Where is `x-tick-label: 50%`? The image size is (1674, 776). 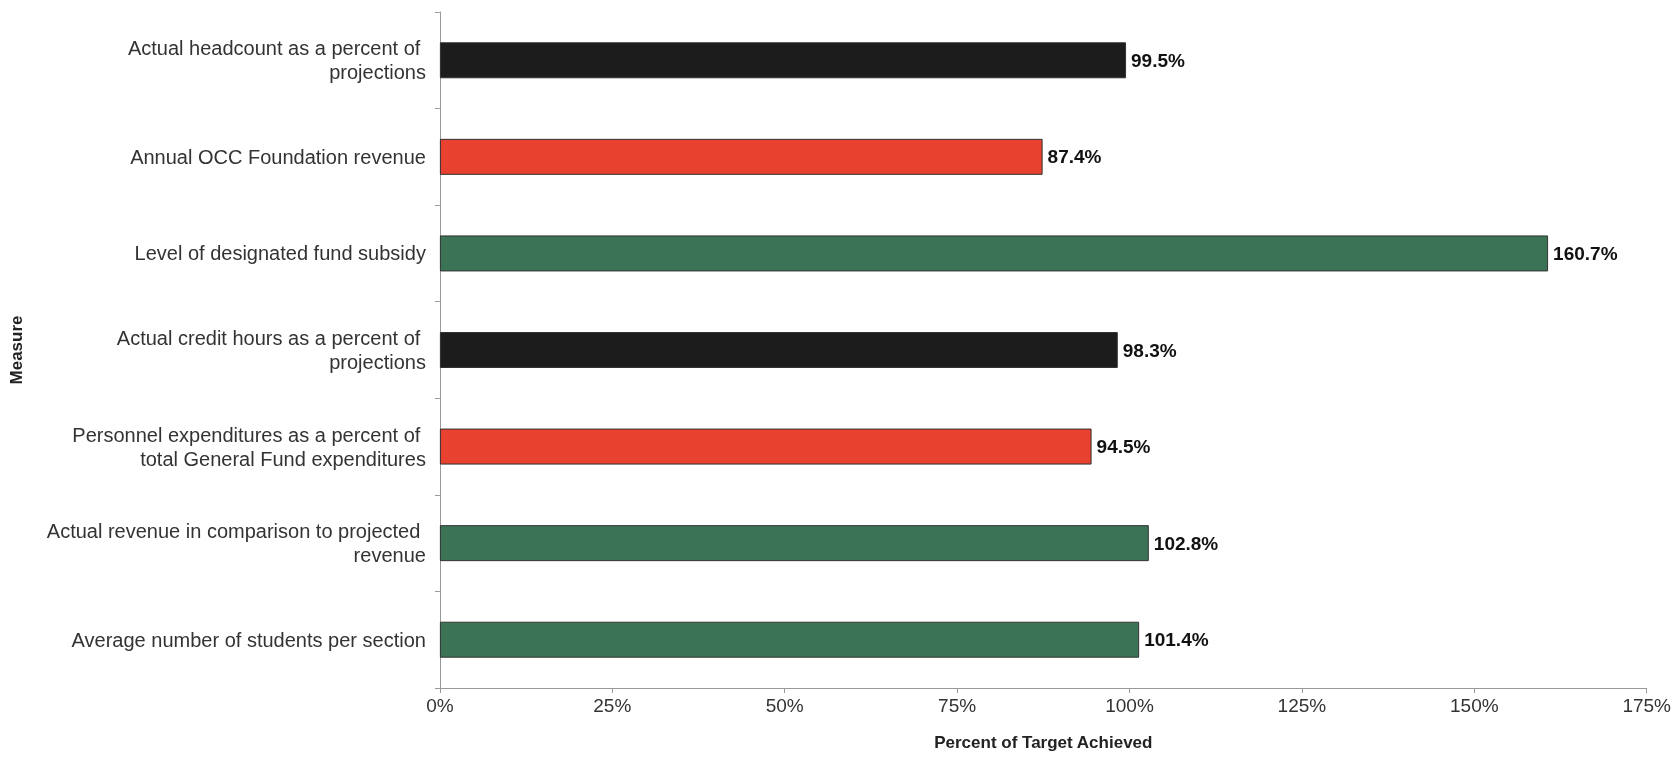 x-tick-label: 50% is located at coordinates (784, 705).